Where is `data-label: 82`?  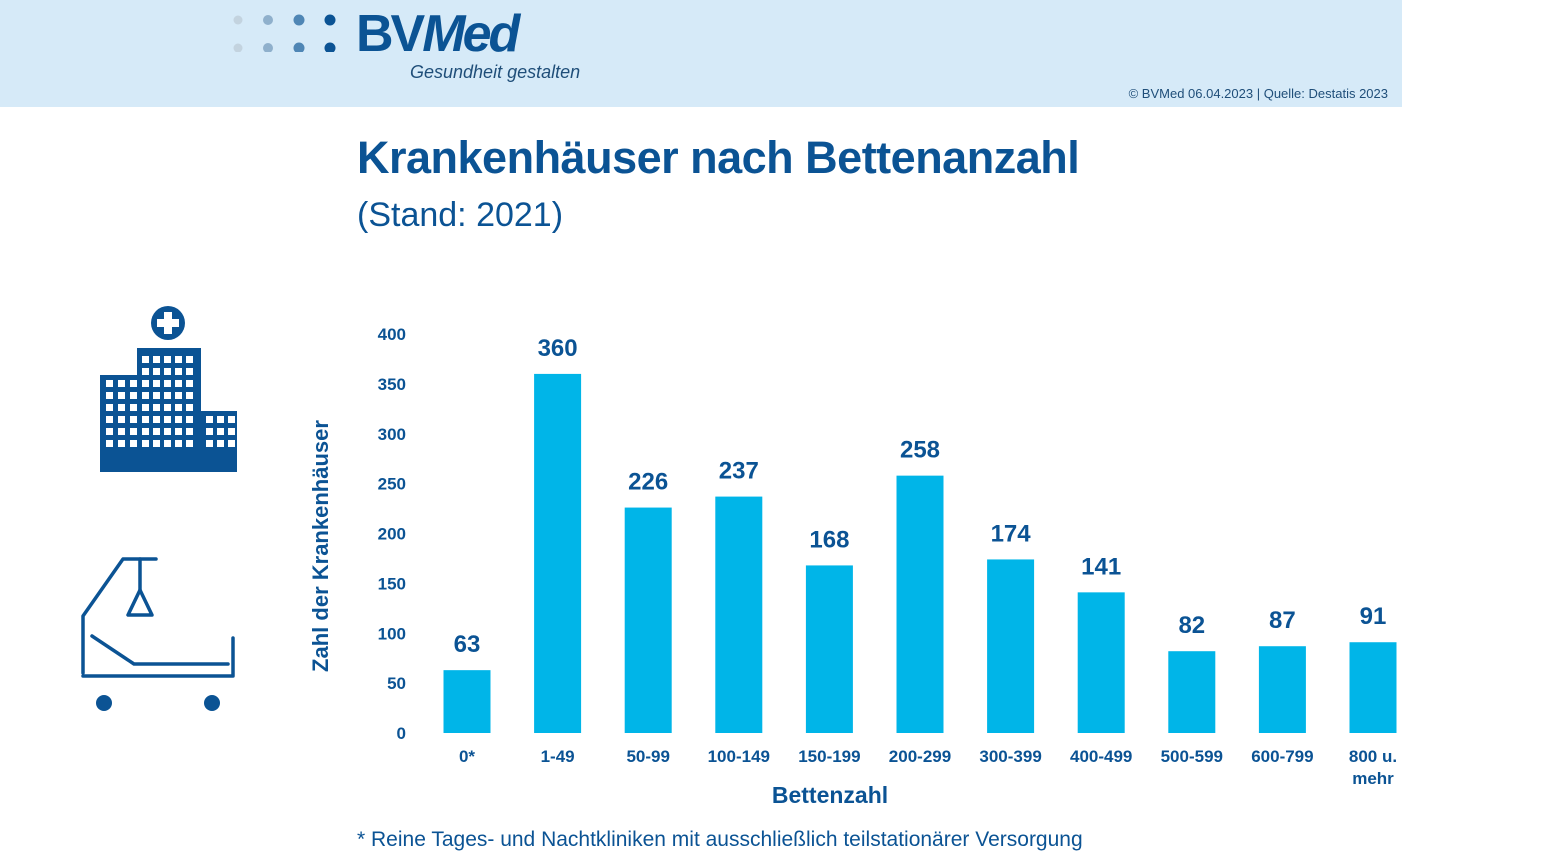
data-label: 82 is located at coordinates (1191, 625).